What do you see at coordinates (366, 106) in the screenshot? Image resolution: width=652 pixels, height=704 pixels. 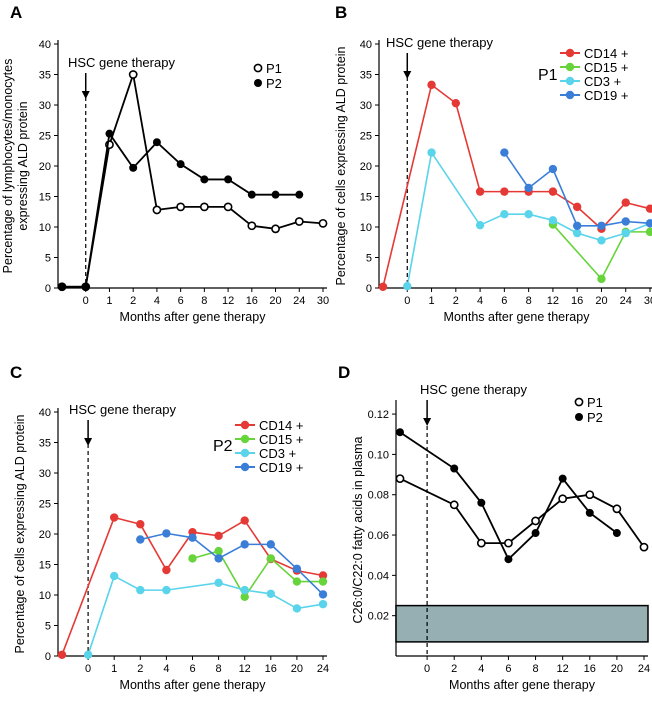 I see `y-tick-label: 30` at bounding box center [366, 106].